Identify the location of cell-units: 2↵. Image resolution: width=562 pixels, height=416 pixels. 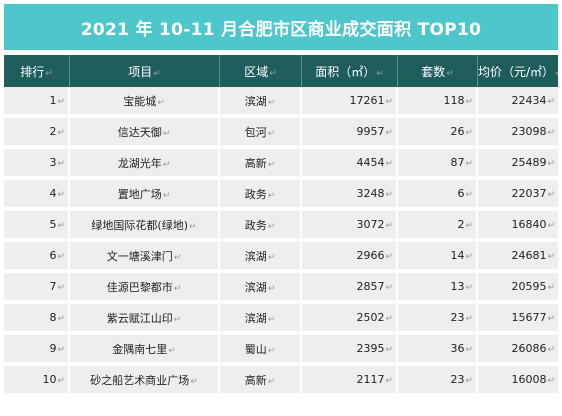
(438, 226).